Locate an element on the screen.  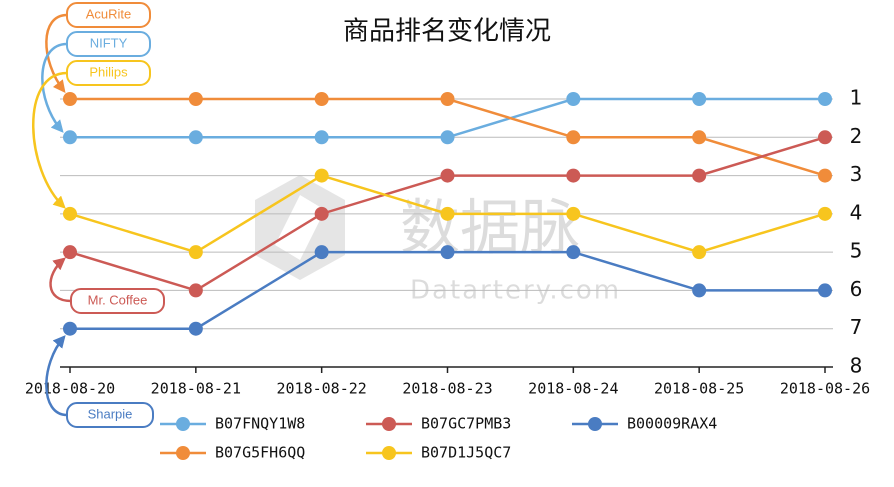
x-tick-label: 2018-08-20 is located at coordinates (70, 389).